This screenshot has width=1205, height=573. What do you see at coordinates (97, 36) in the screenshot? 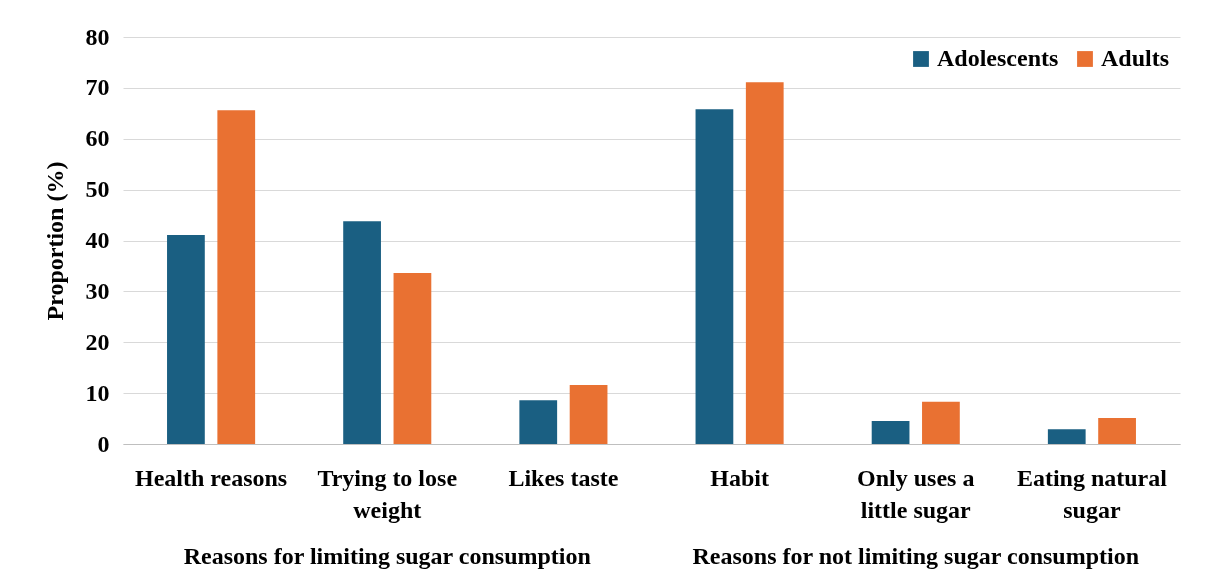
I see `y-tick-label: 80` at bounding box center [97, 36].